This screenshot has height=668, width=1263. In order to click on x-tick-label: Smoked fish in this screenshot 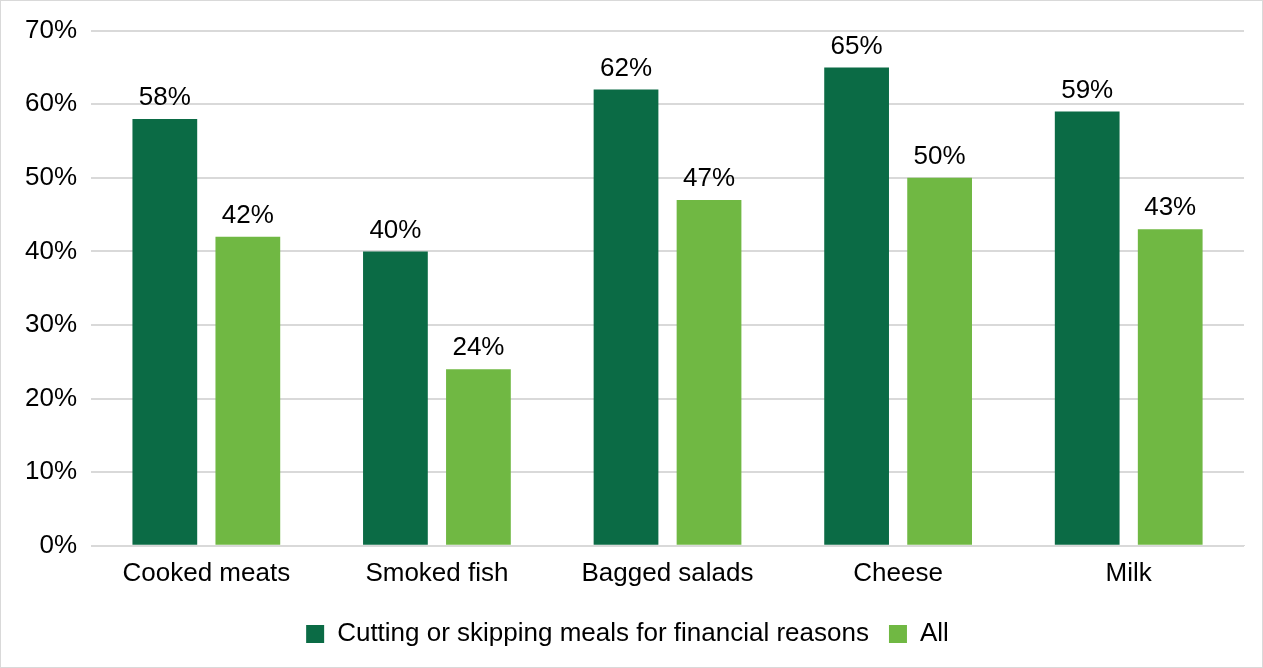, I will do `click(437, 571)`.